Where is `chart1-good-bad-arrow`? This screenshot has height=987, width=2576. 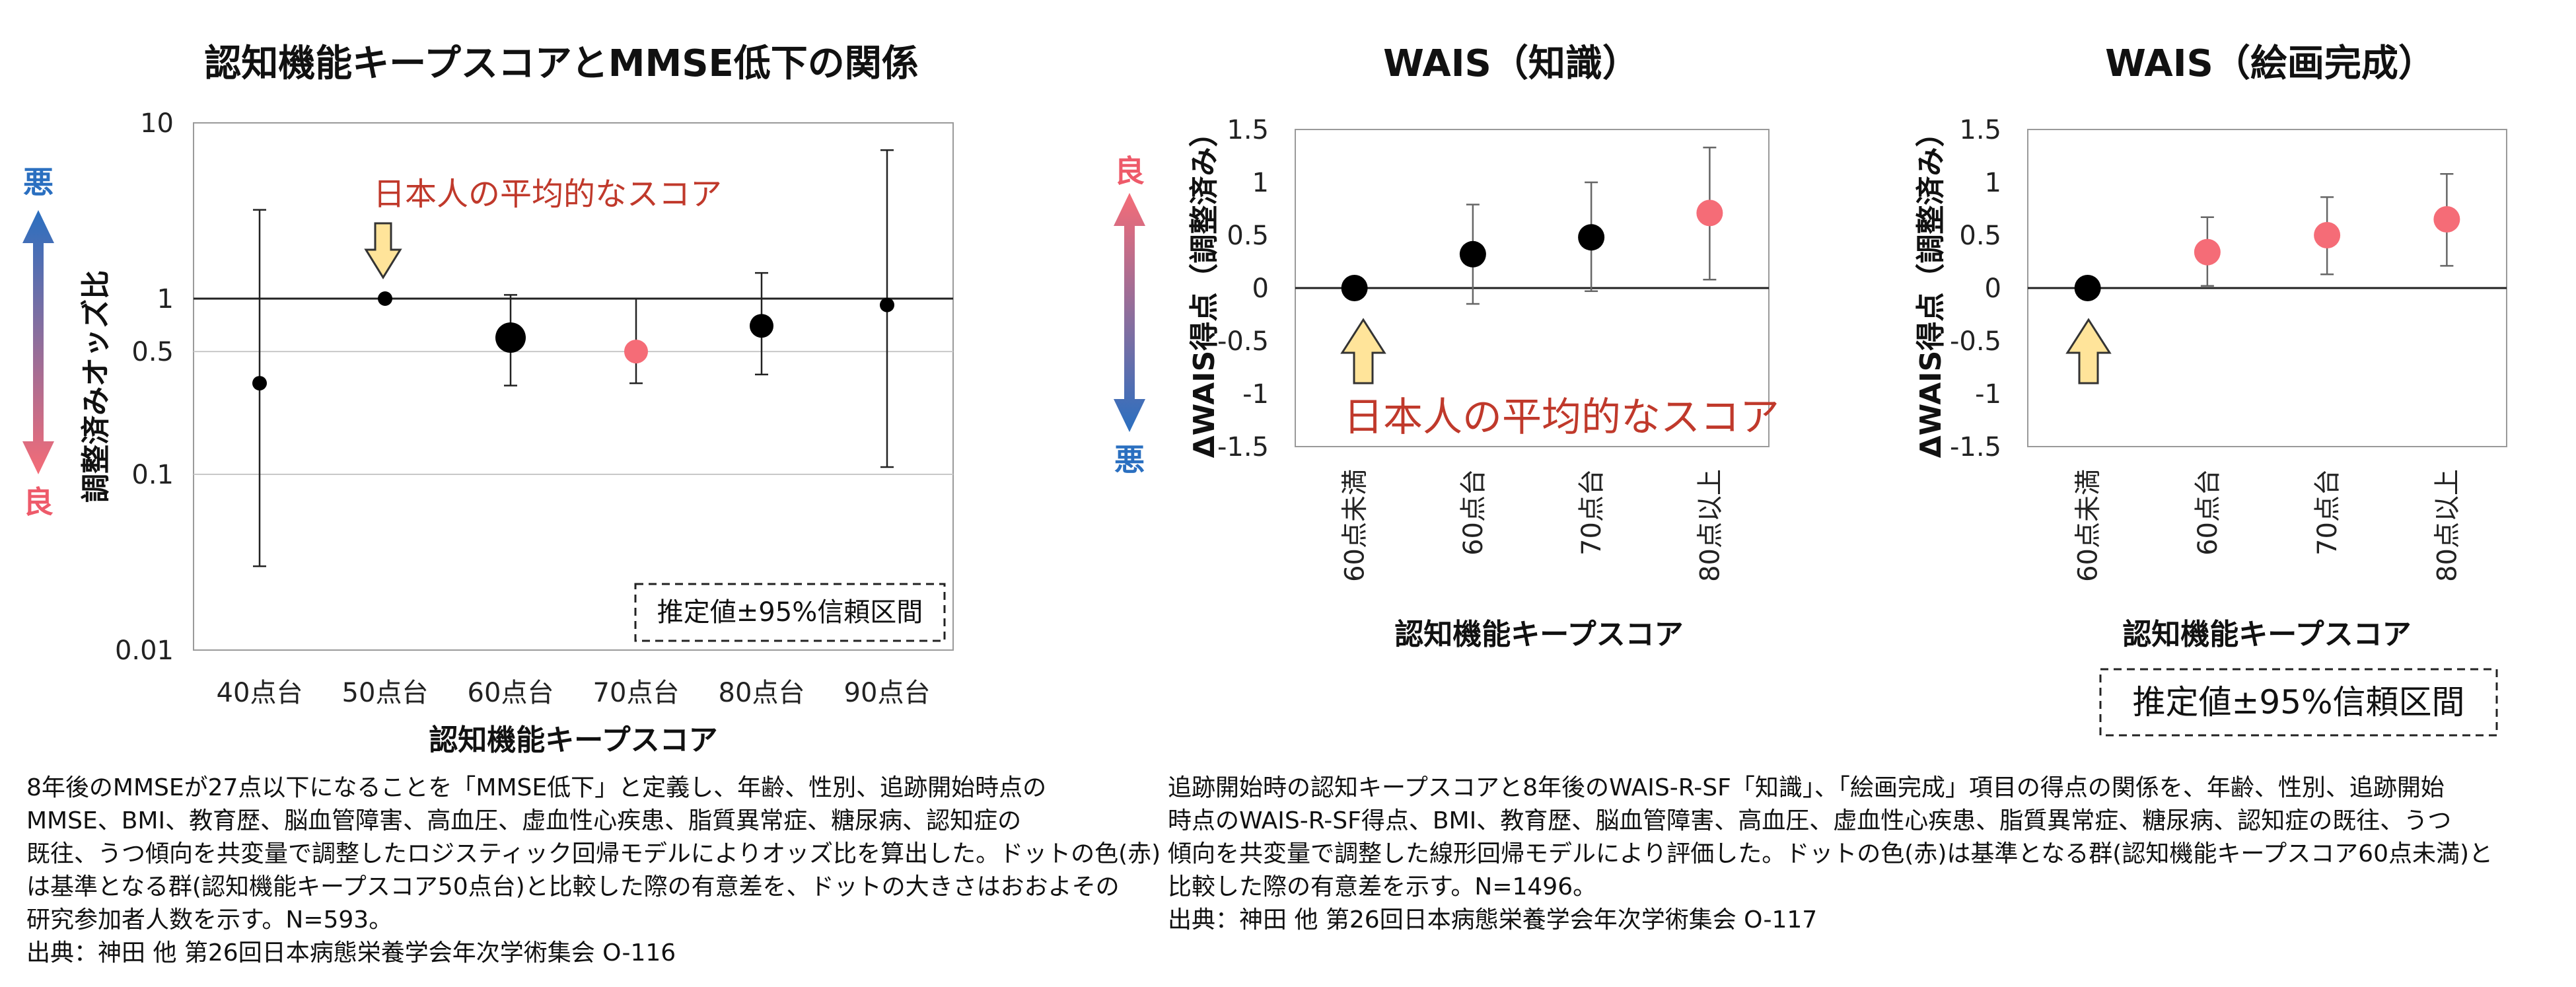 chart1-good-bad-arrow is located at coordinates (38, 342).